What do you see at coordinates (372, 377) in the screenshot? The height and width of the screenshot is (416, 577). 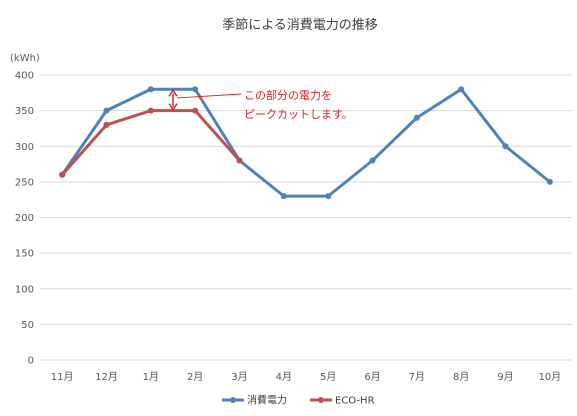 I see `x-tick-label: 6月` at bounding box center [372, 377].